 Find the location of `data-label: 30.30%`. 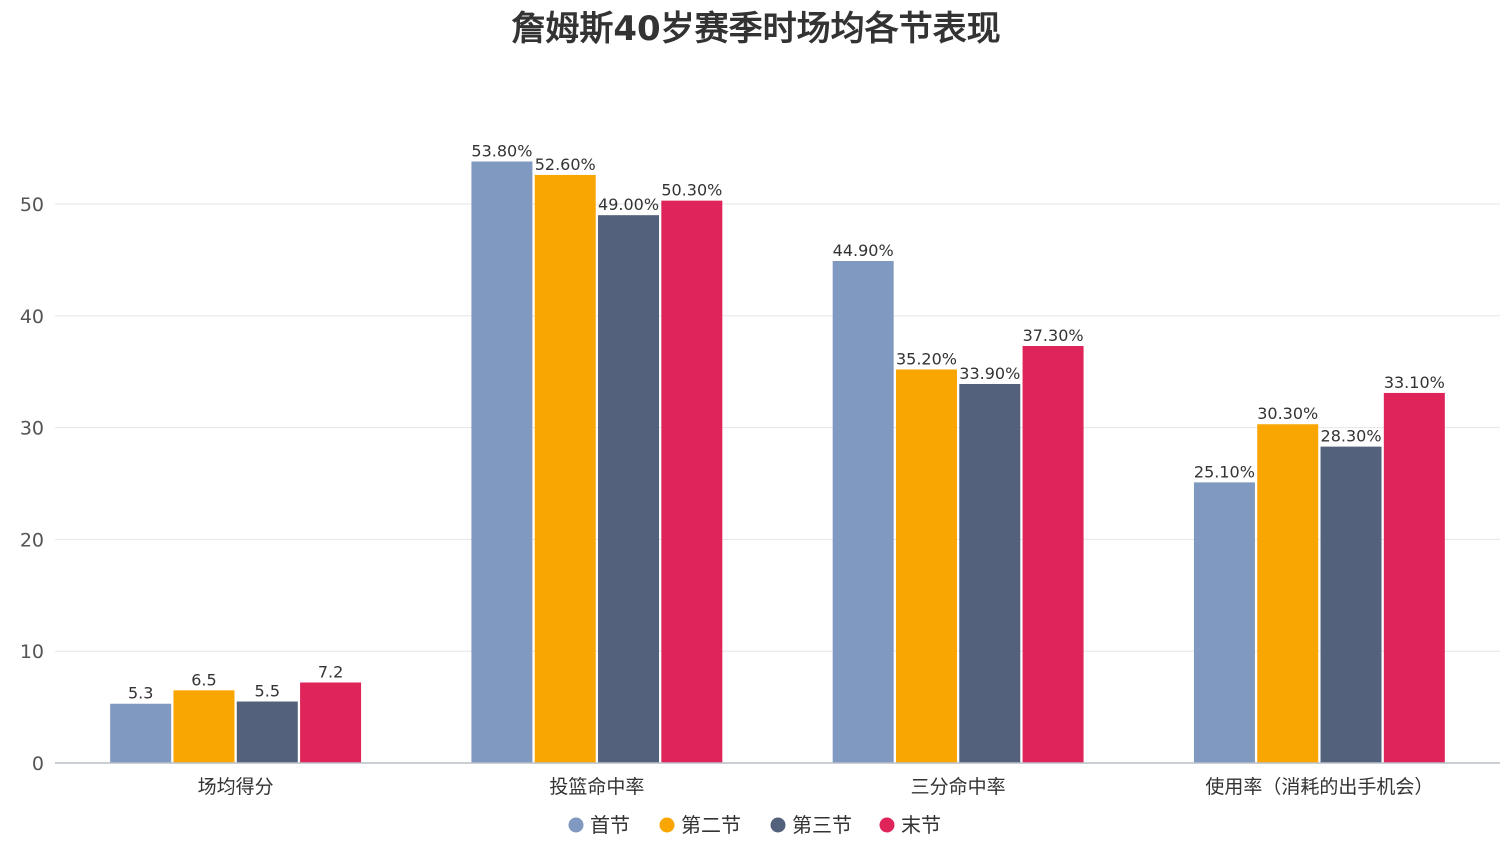

data-label: 30.30% is located at coordinates (1287, 413).